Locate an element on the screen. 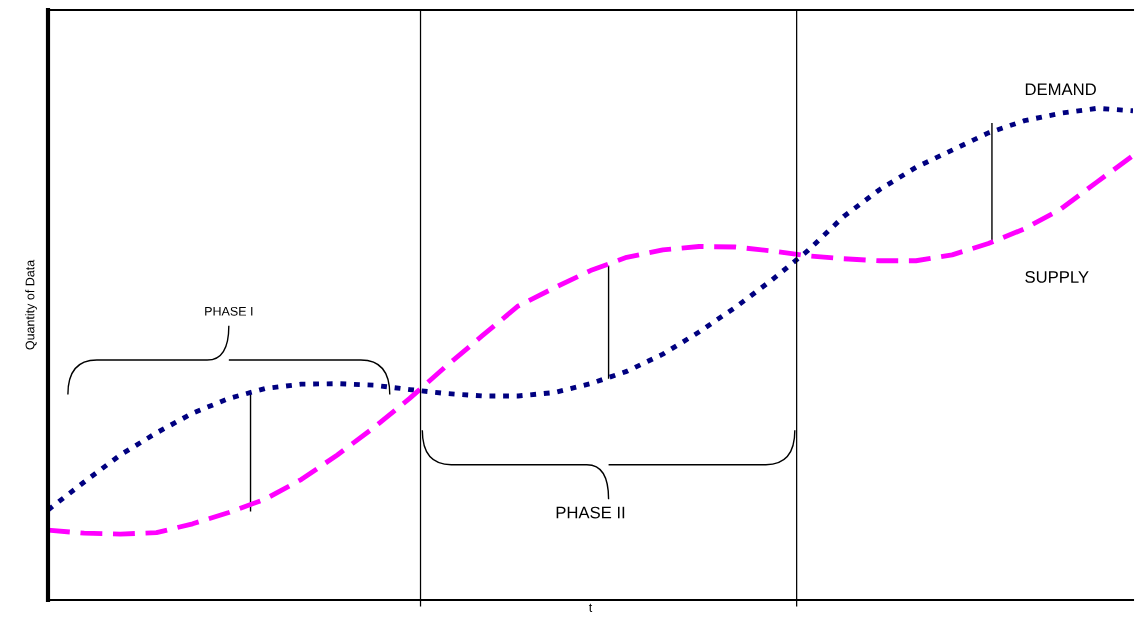  y-axis-title: Quantity of Data is located at coordinates (31, 304).